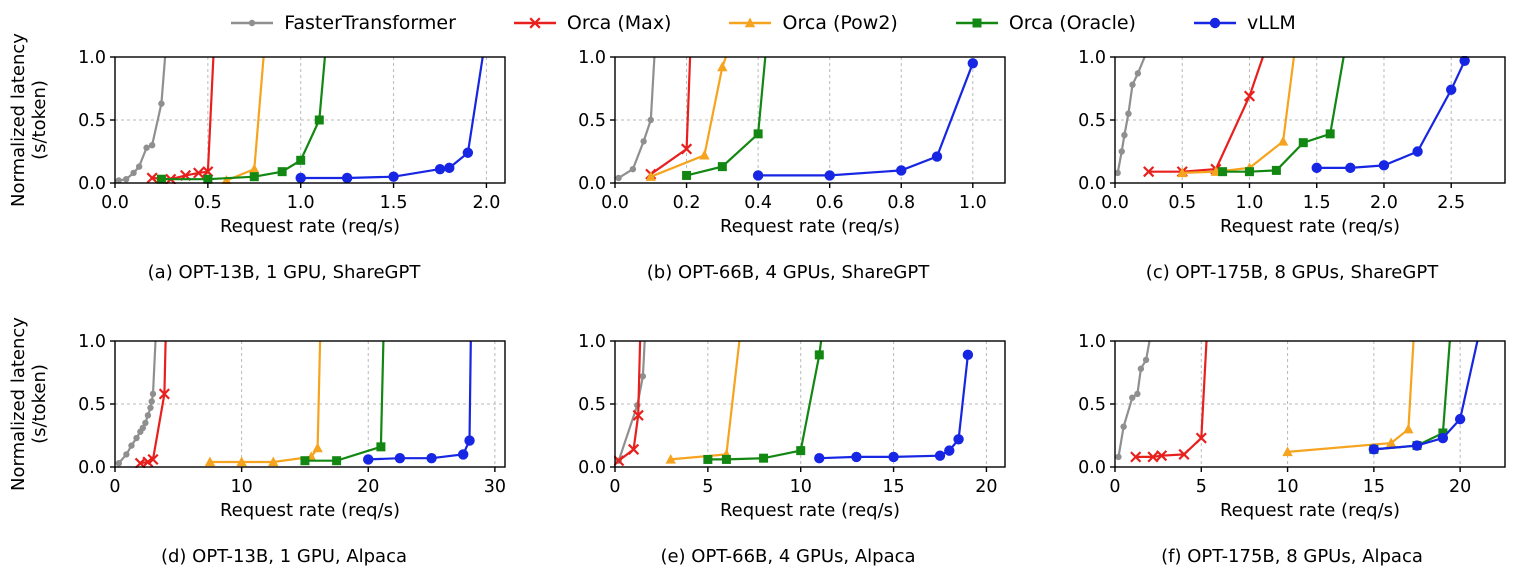 This screenshot has width=1525, height=585. Describe the element at coordinates (976, 23) in the screenshot. I see `square-marker-icon` at that location.